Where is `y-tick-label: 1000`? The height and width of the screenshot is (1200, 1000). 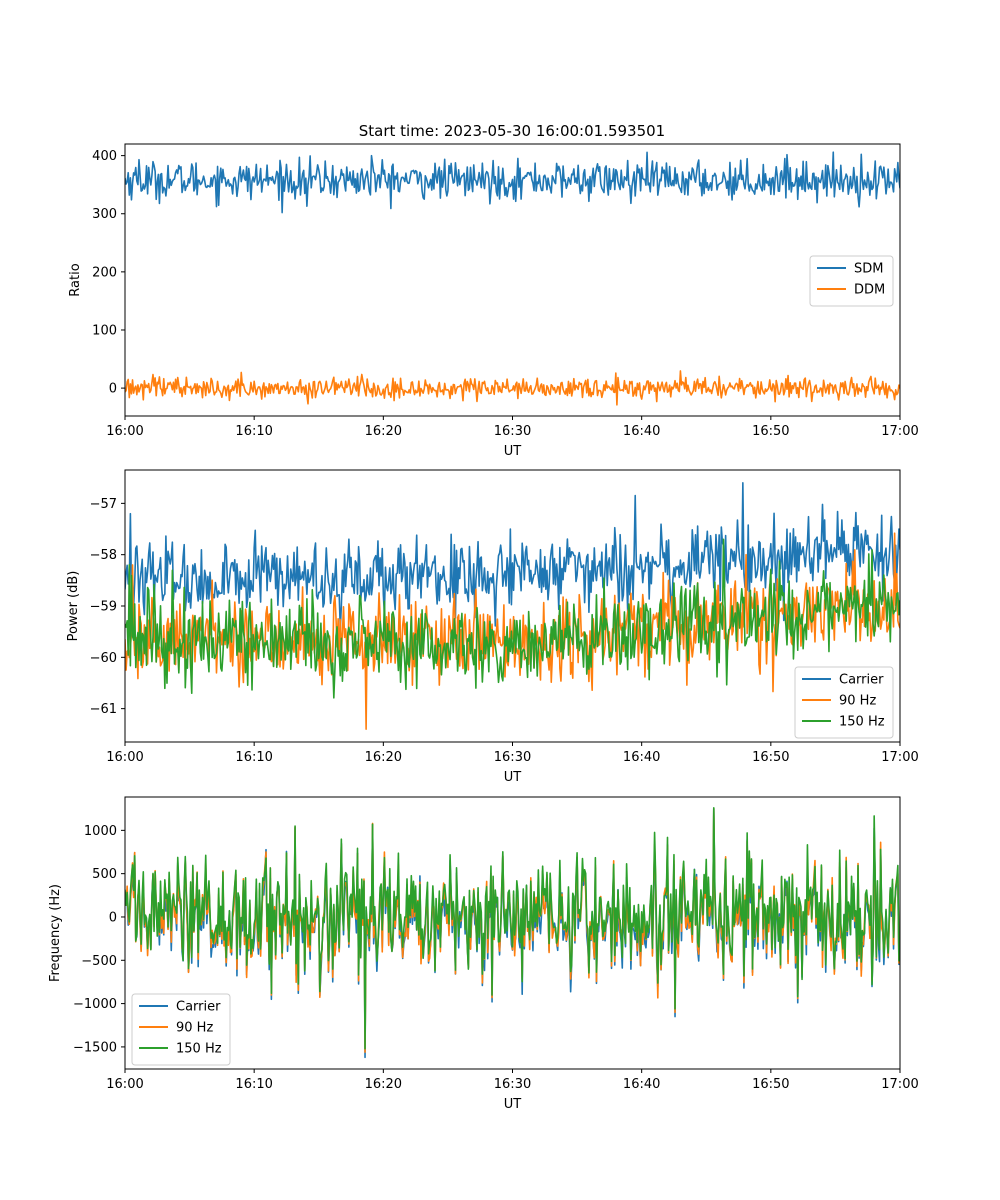
y-tick-label: 1000 is located at coordinates (100, 831).